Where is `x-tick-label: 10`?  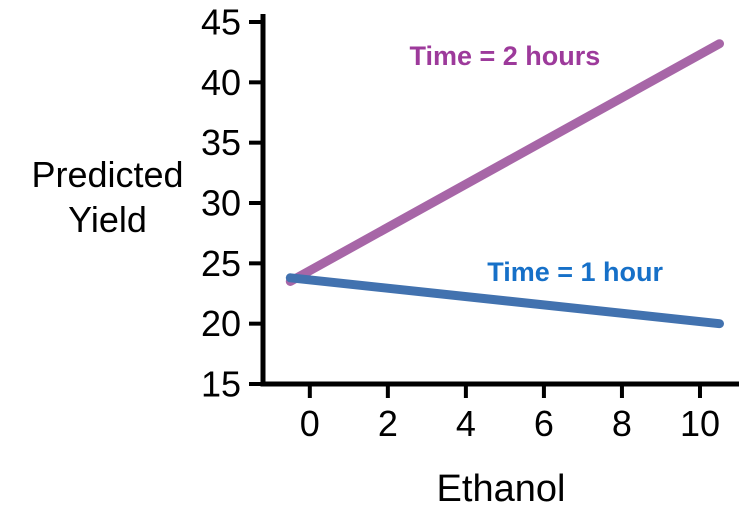 x-tick-label: 10 is located at coordinates (700, 423).